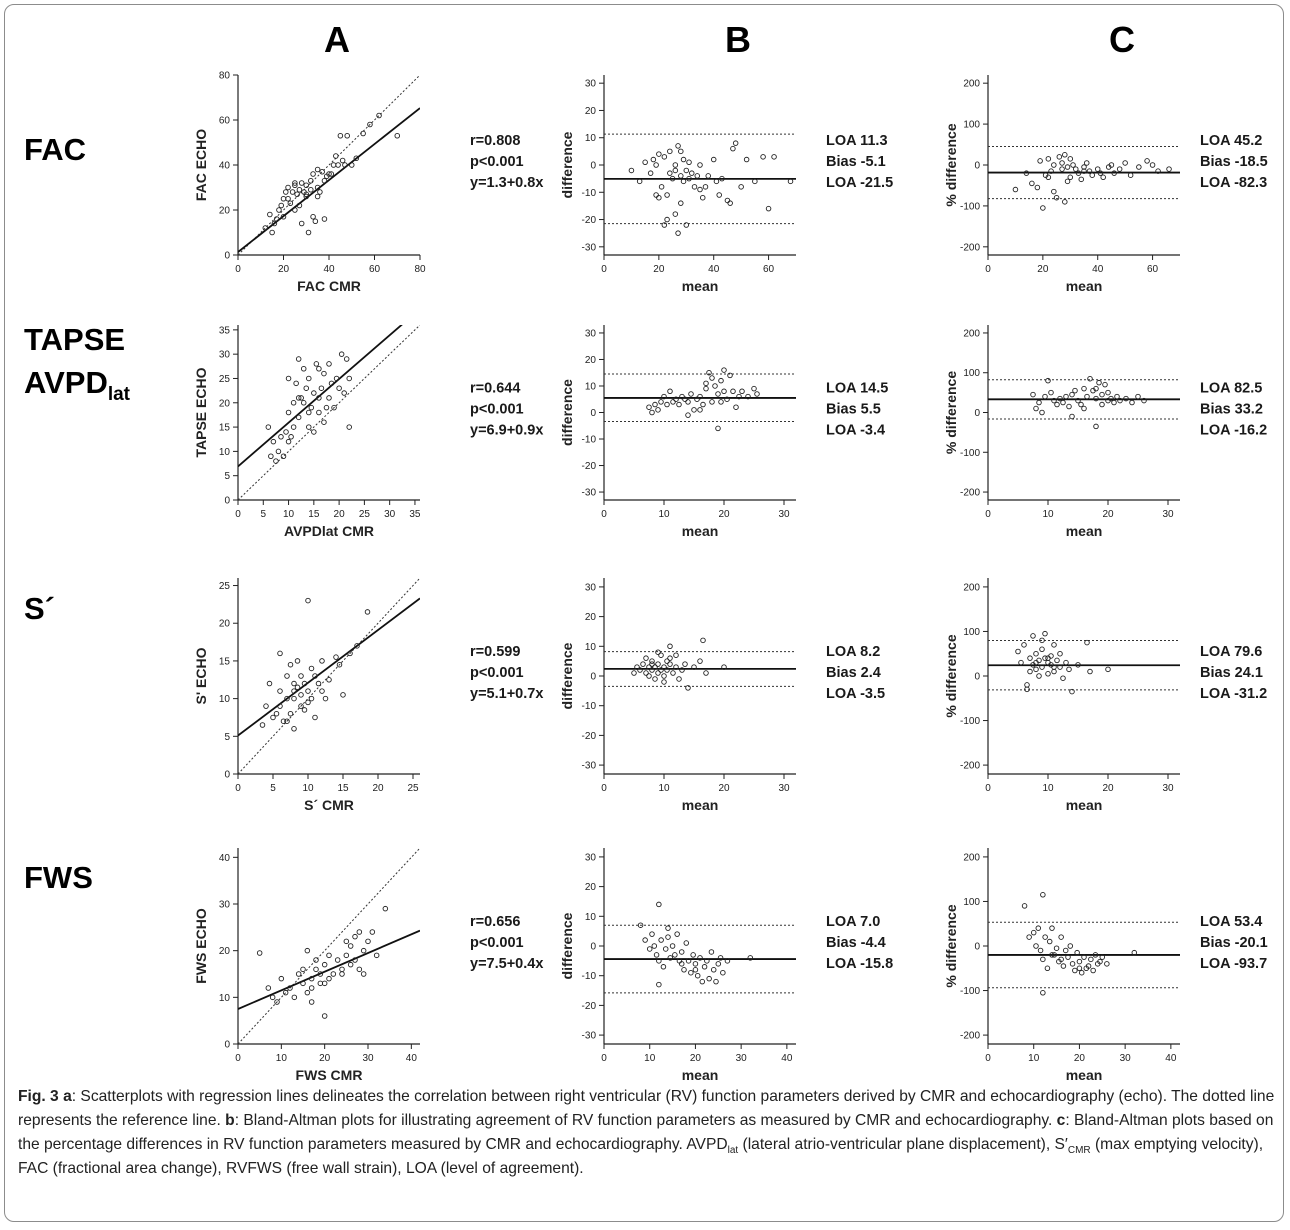  I want to click on fac-scatter-y-tick-label: 80, so click(225, 76).